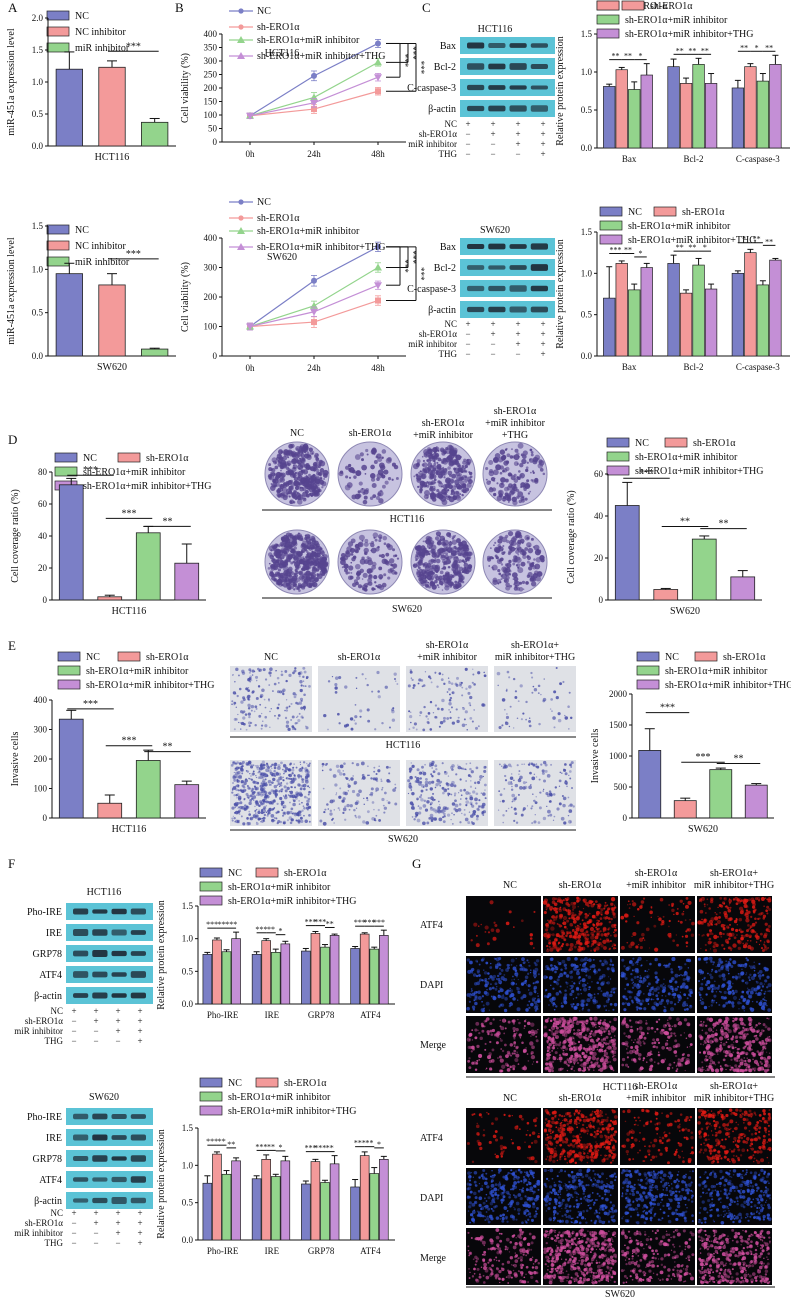 The width and height of the screenshot is (791, 1298). I want to click on legend-label: NC inhibitor, so click(101, 246).